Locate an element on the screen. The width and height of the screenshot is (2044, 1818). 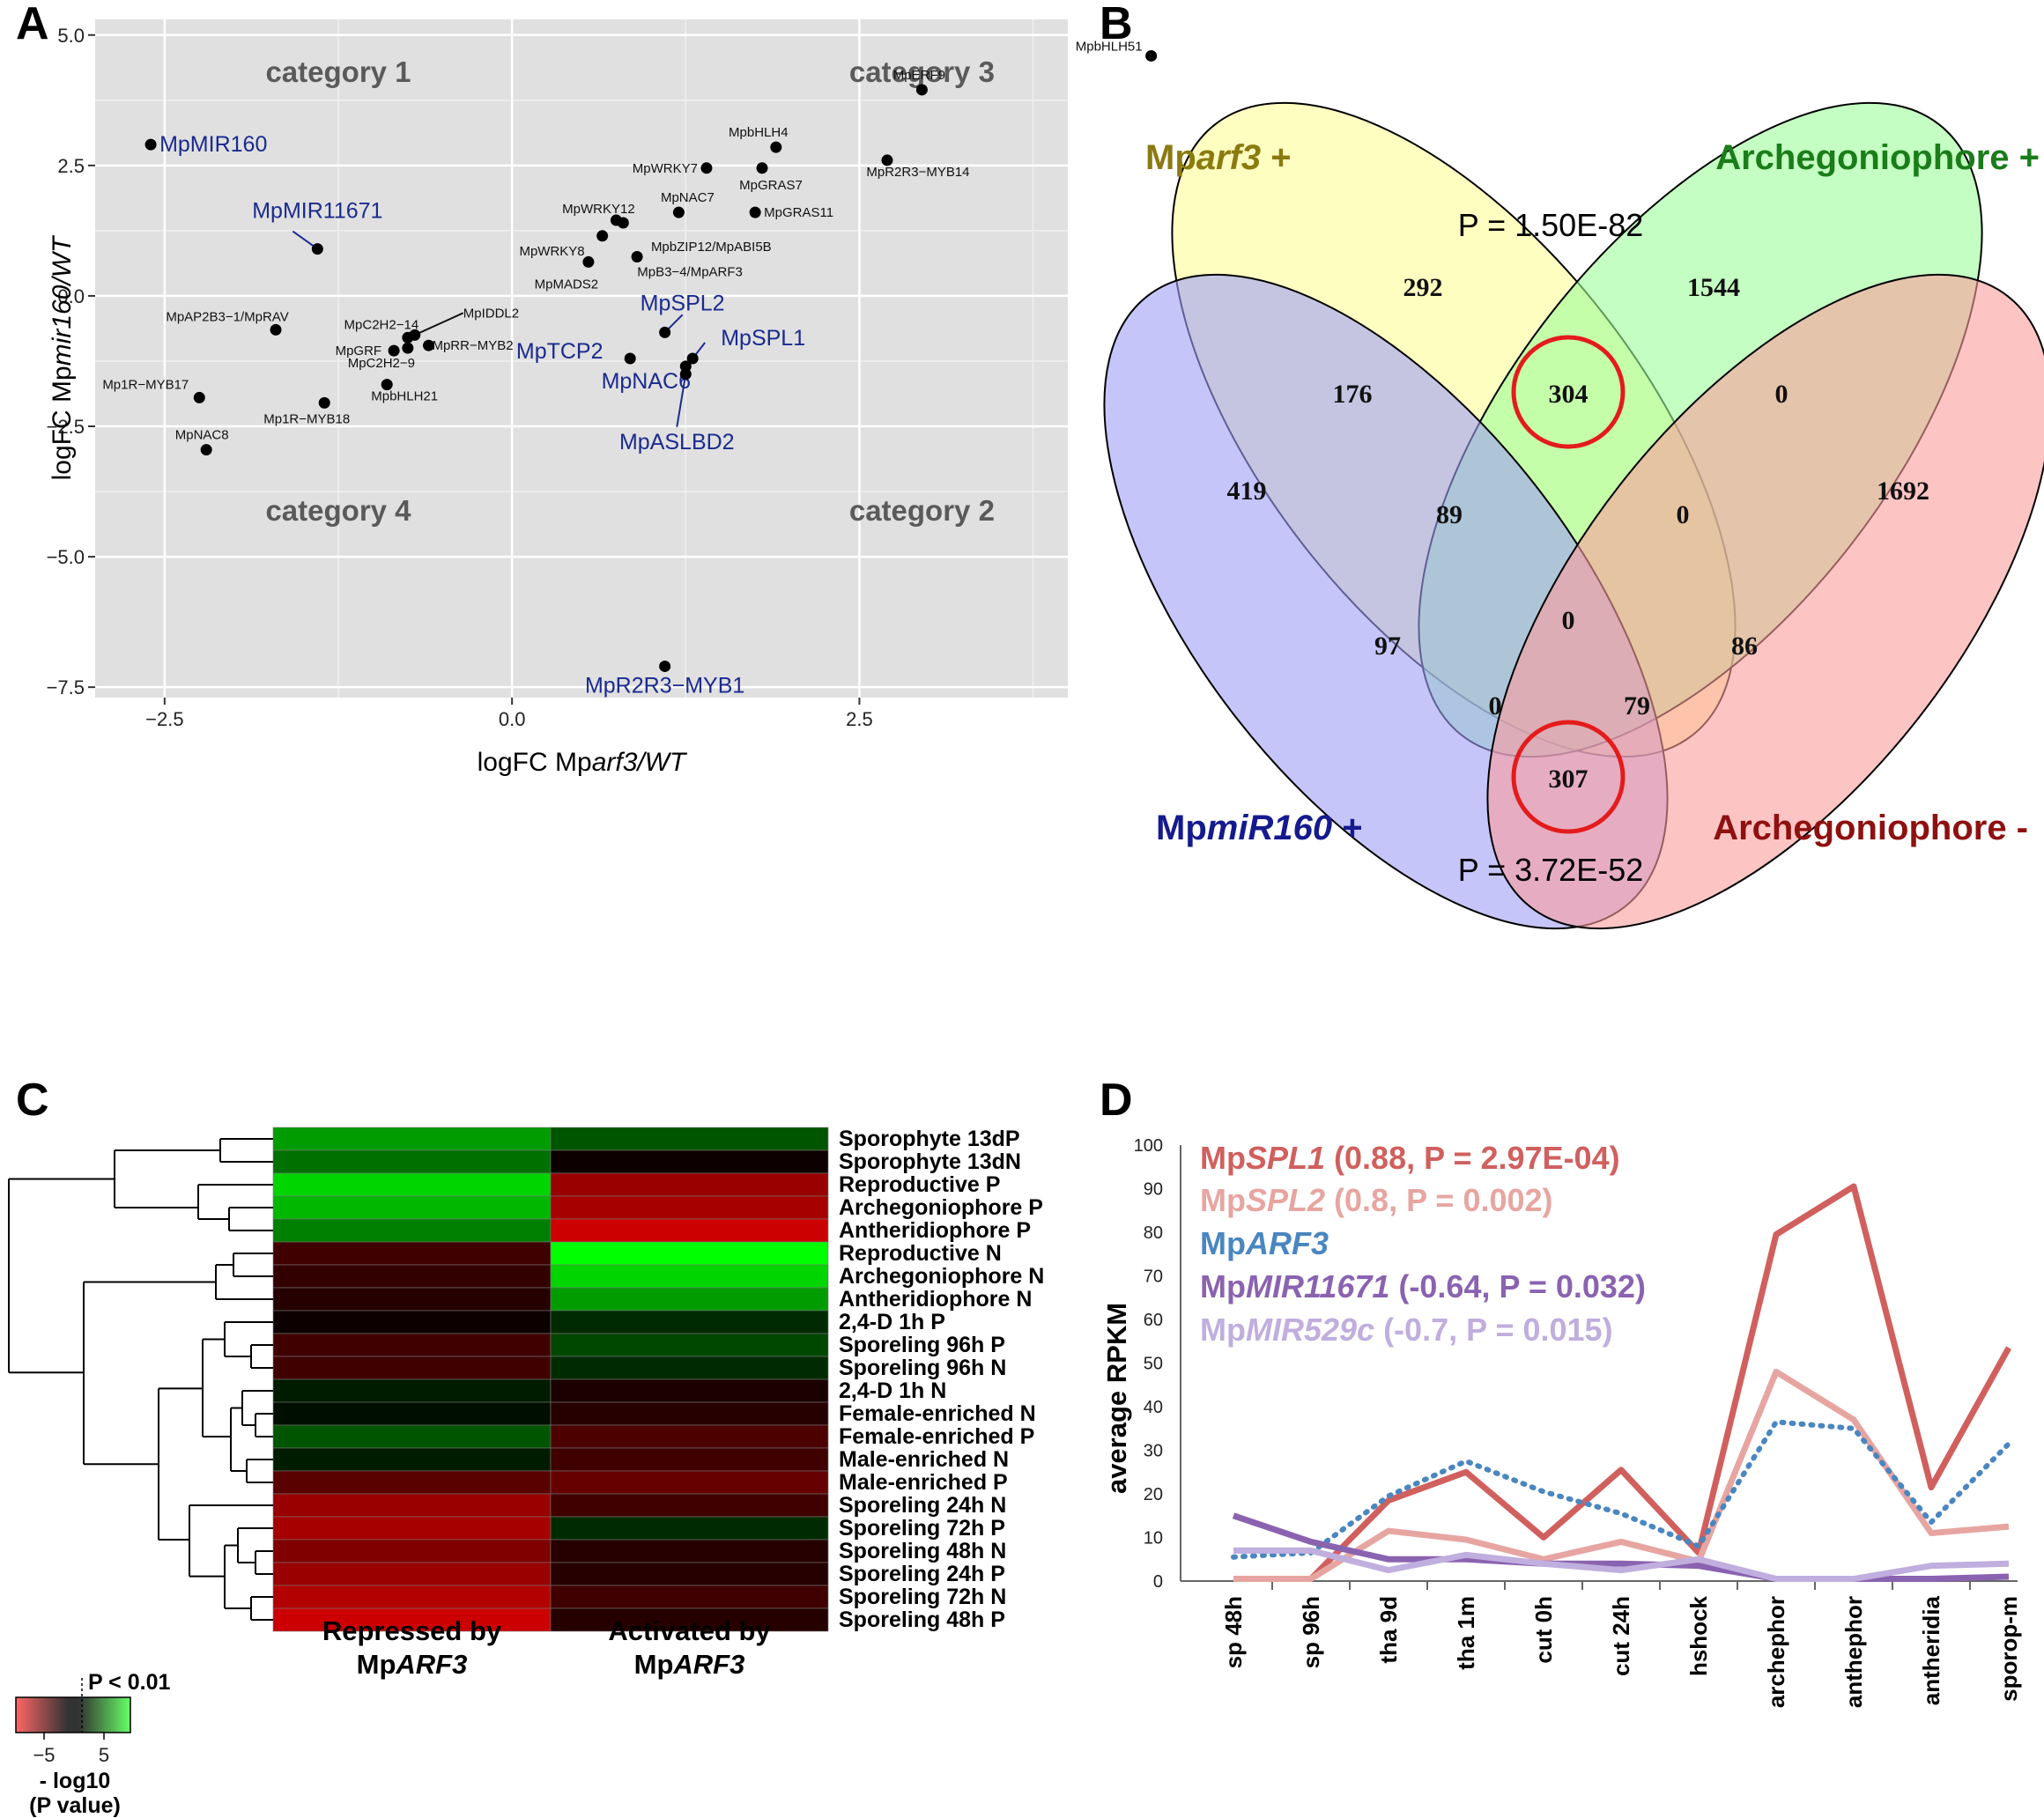
y-tick-label: −7.5 is located at coordinates (66, 687).